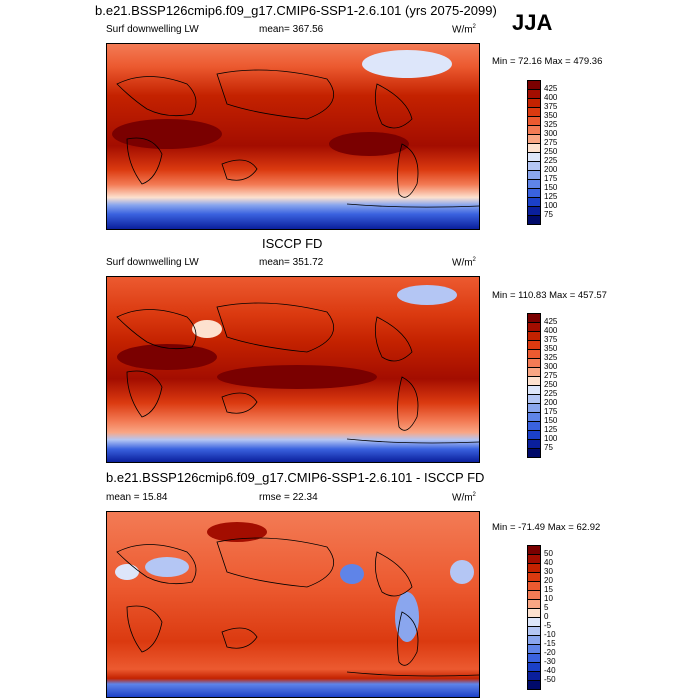  I want to click on panel2-map-svg, so click(293, 369).